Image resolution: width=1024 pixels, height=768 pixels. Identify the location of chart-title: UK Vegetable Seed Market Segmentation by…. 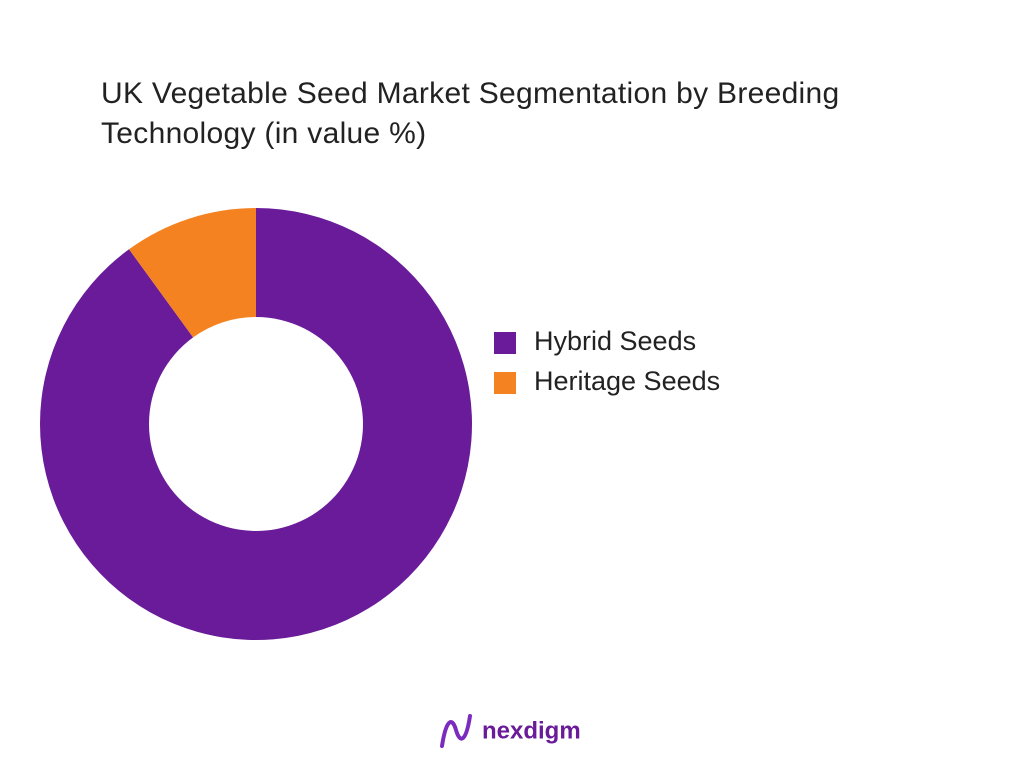
(470, 113).